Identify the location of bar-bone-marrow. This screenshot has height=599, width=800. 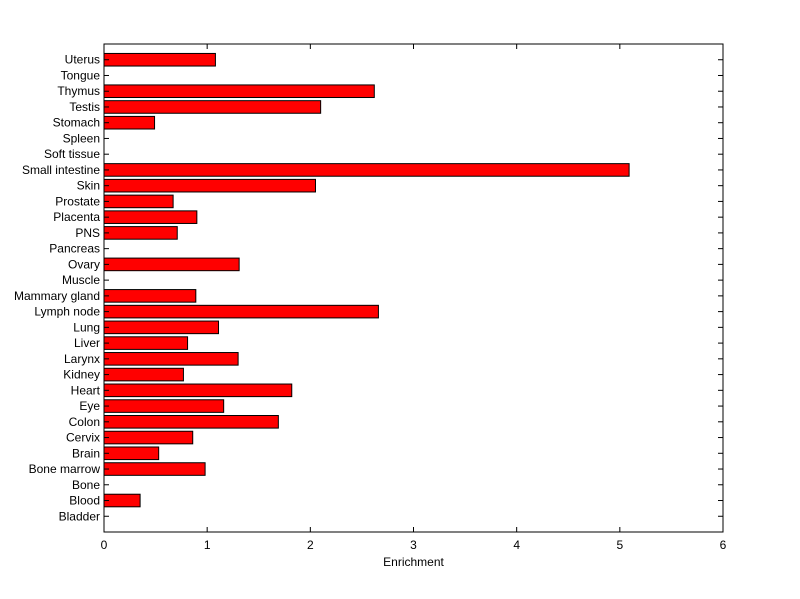
(154, 469).